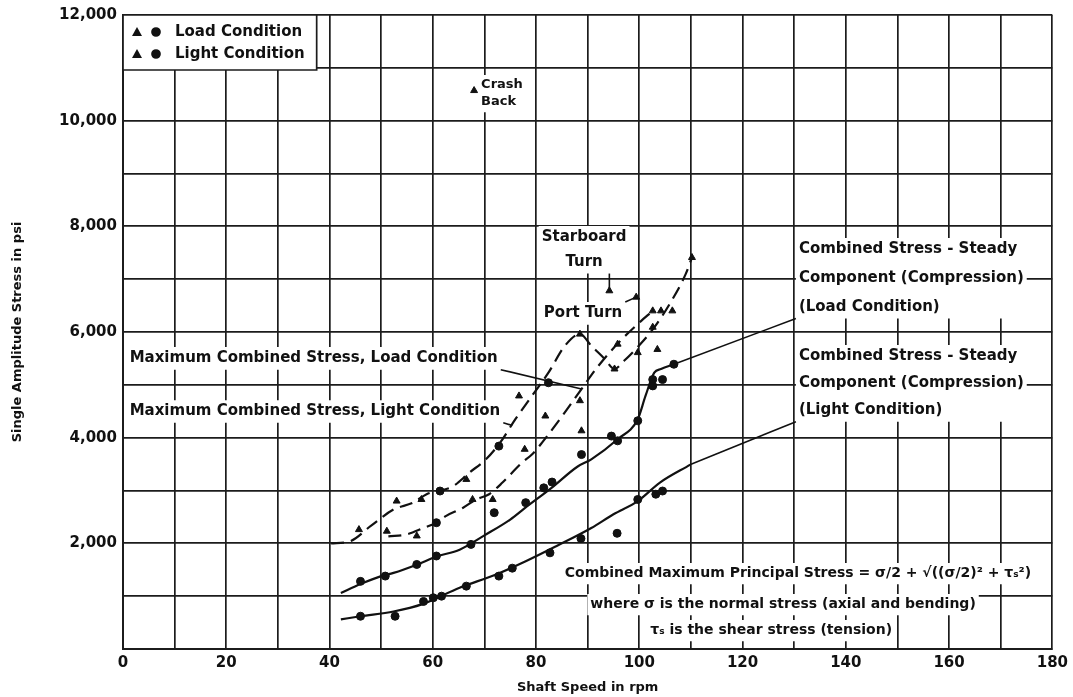 This screenshot has height=697, width=1073. Describe the element at coordinates (846, 661) in the screenshot. I see `x-tick-label: 140` at that location.